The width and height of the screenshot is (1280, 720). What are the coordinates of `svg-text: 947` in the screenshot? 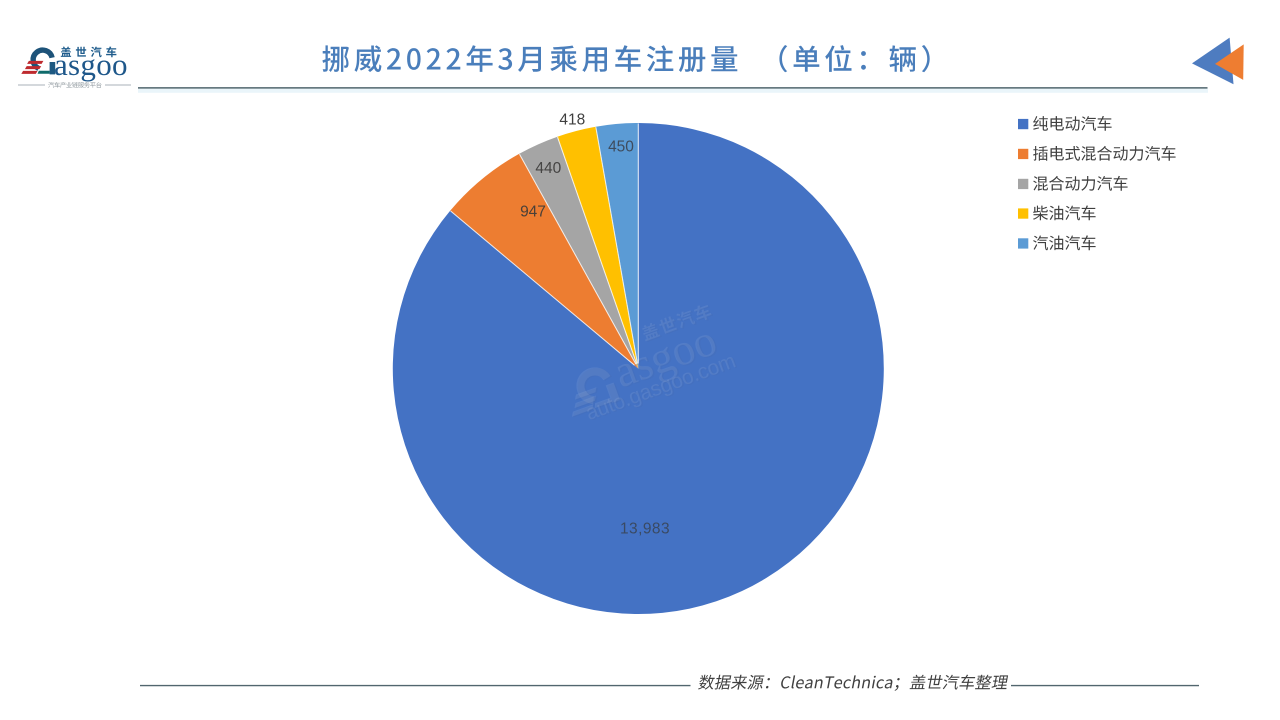 It's located at (533, 212).